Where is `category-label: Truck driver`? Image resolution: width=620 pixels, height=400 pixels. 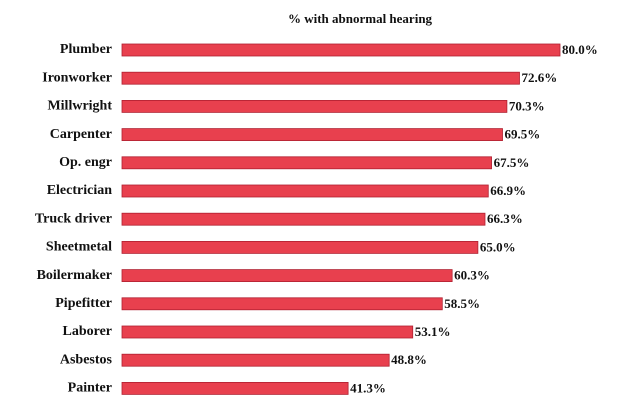
category-label: Truck driver is located at coordinates (73, 218).